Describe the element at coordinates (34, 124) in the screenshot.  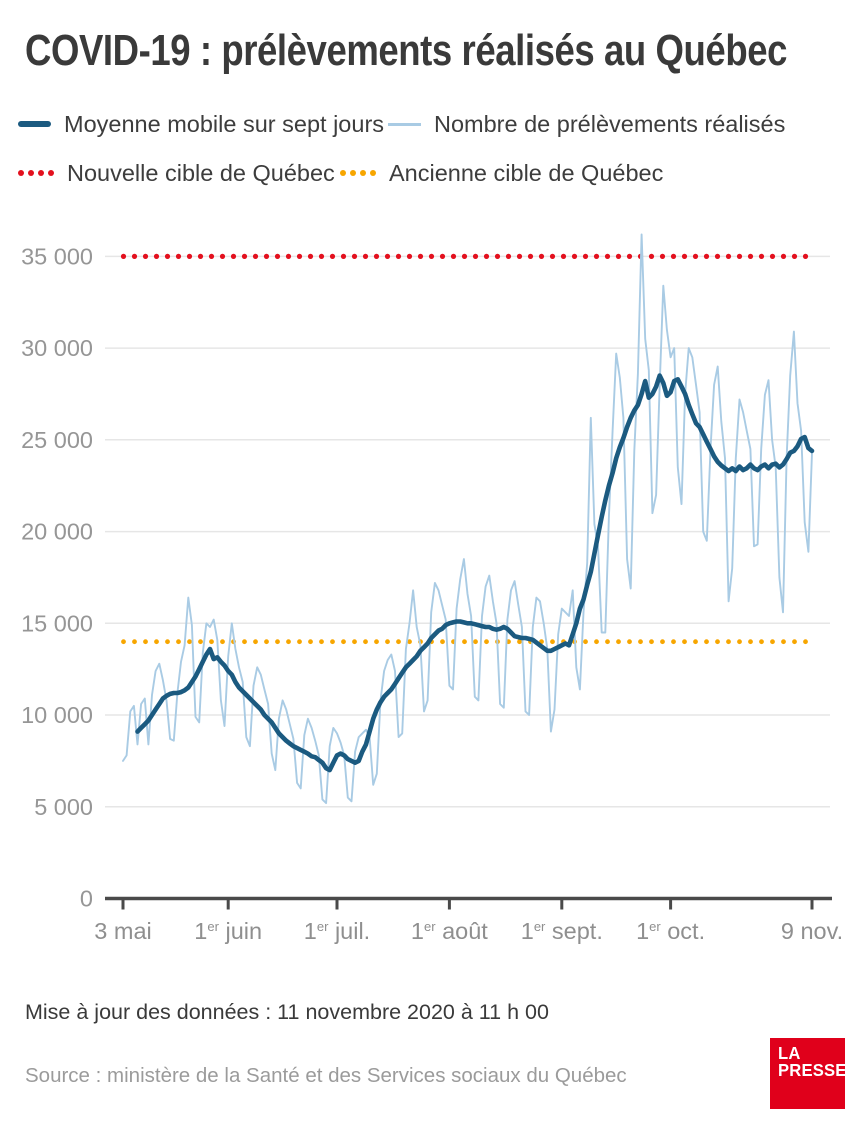
I see `moving-average-swatch` at that location.